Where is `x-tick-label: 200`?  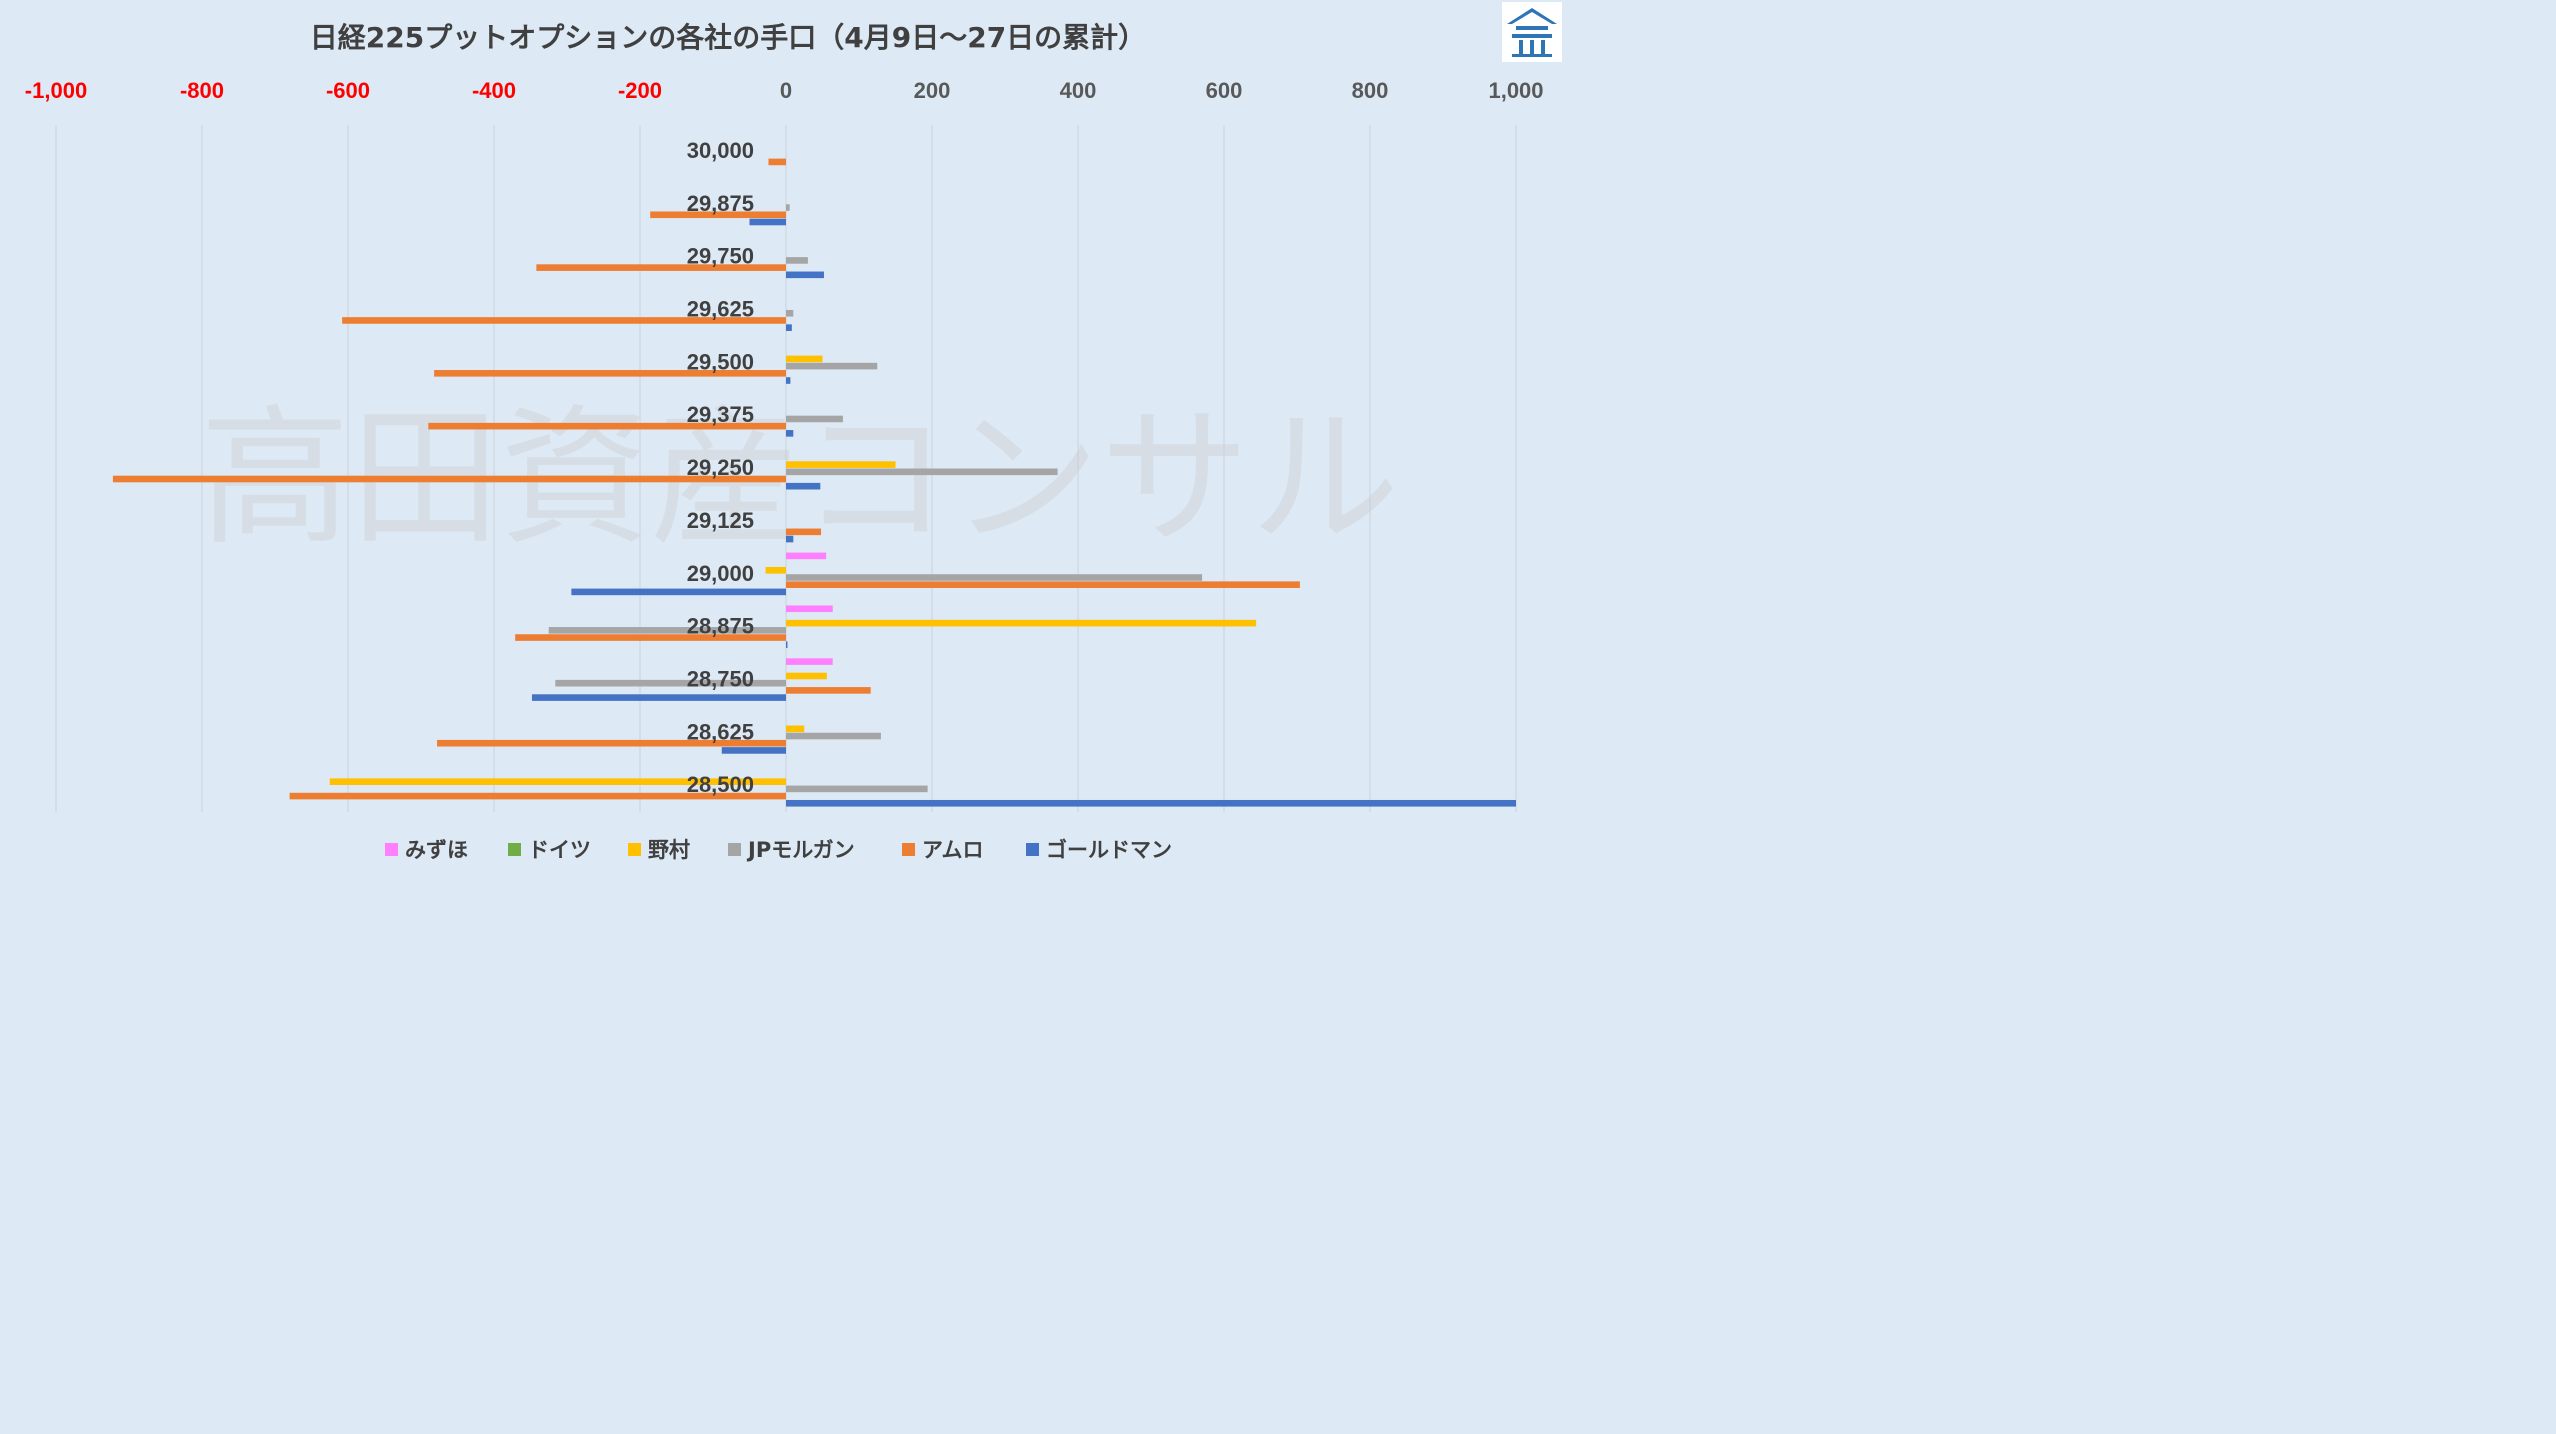
x-tick-label: 200 is located at coordinates (932, 90).